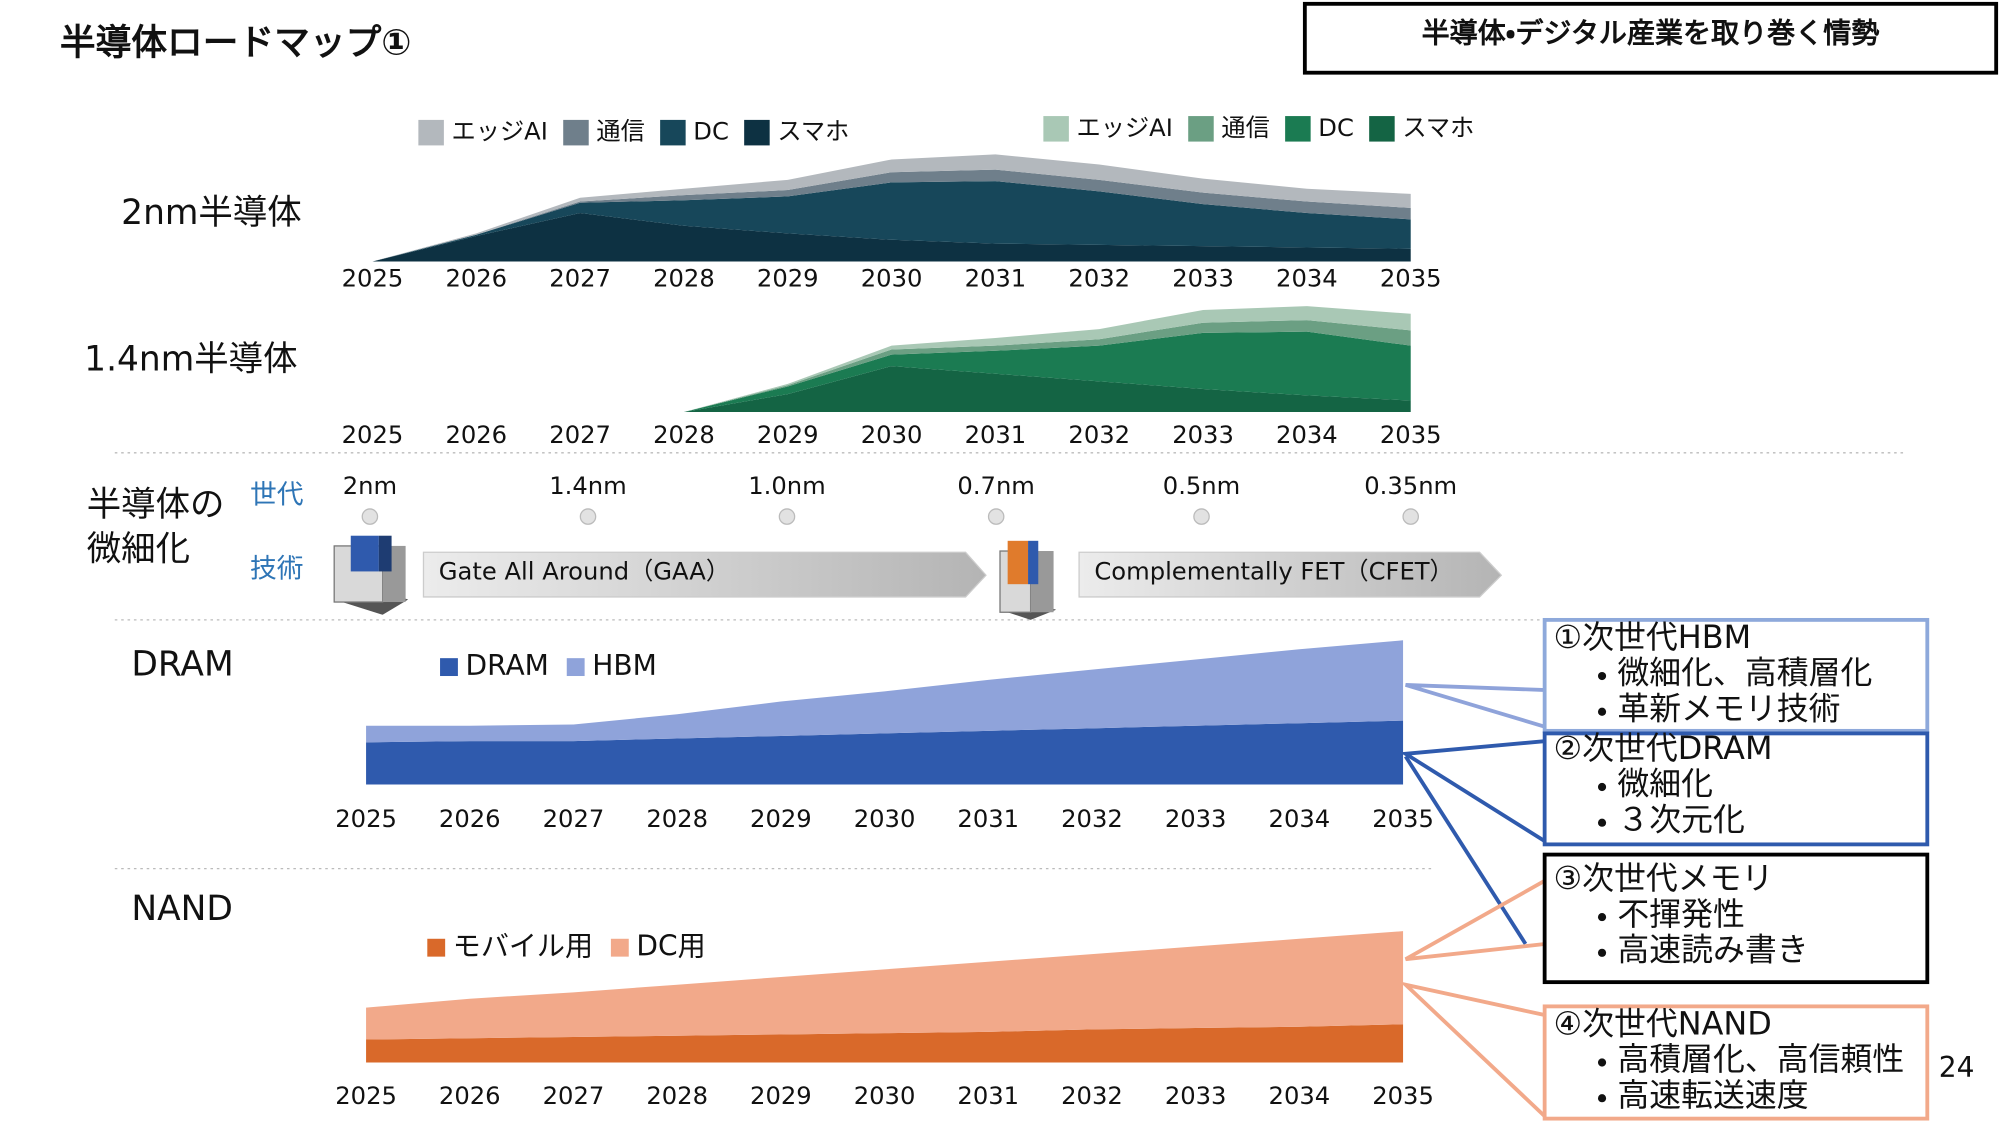  I want to click on row-label: 半導体の, so click(156, 505).